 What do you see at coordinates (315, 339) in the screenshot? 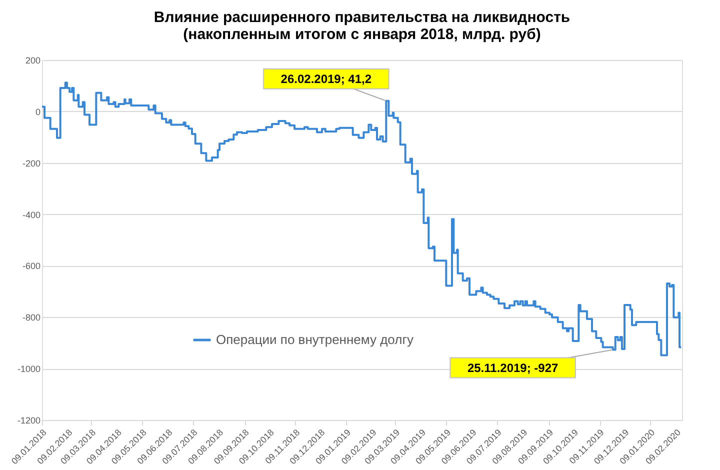
I see `legend-label: Операции по внутреннему долгу` at bounding box center [315, 339].